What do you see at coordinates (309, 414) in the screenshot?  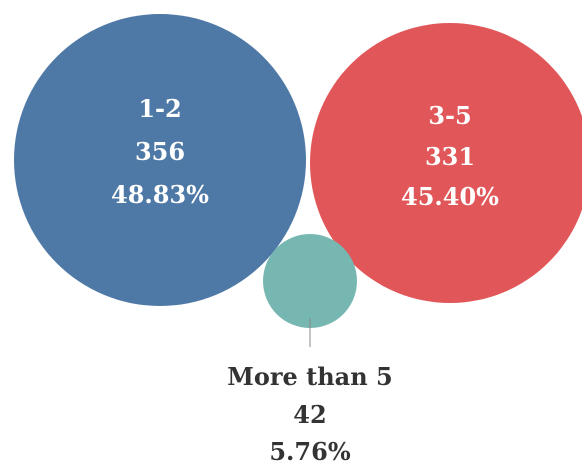 I see `bubble-more-than-5-count-label: 42` at bounding box center [309, 414].